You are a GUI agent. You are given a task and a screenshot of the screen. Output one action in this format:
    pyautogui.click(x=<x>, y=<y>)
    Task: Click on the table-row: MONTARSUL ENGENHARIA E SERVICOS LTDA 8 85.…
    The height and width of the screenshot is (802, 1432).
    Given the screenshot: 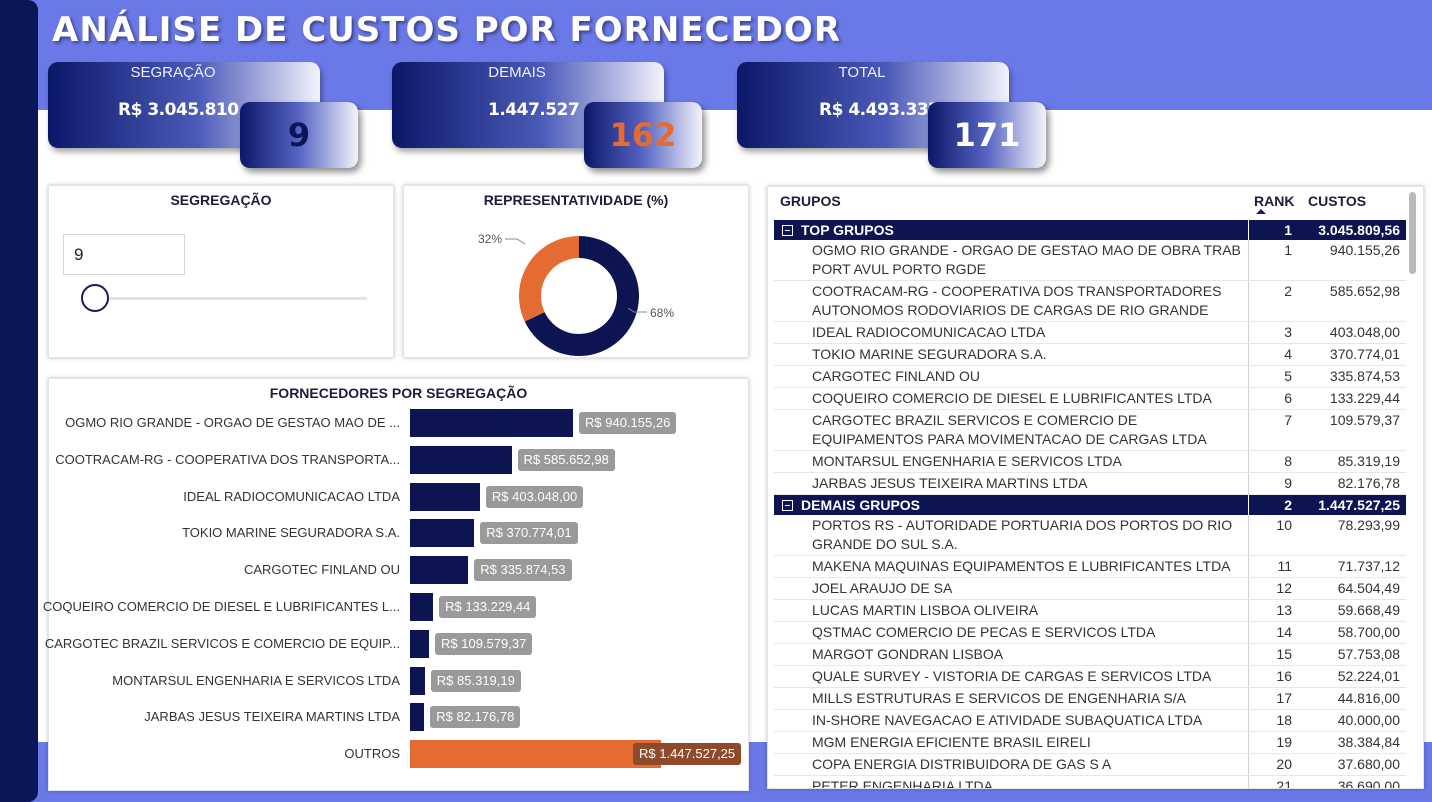 What is the action you would take?
    pyautogui.click(x=1090, y=462)
    